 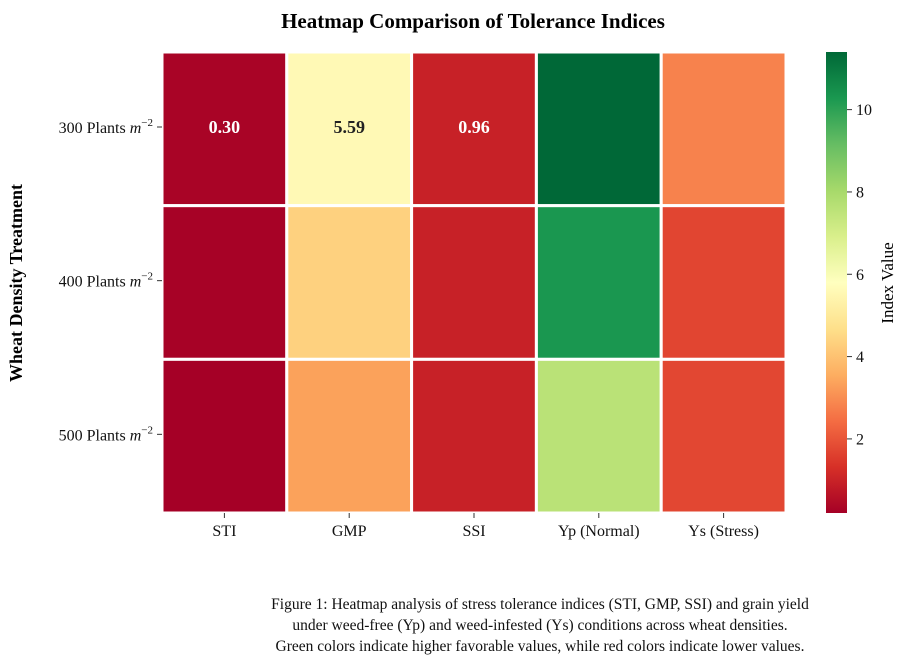 I want to click on cell-annotation: 0.30, so click(x=225, y=127).